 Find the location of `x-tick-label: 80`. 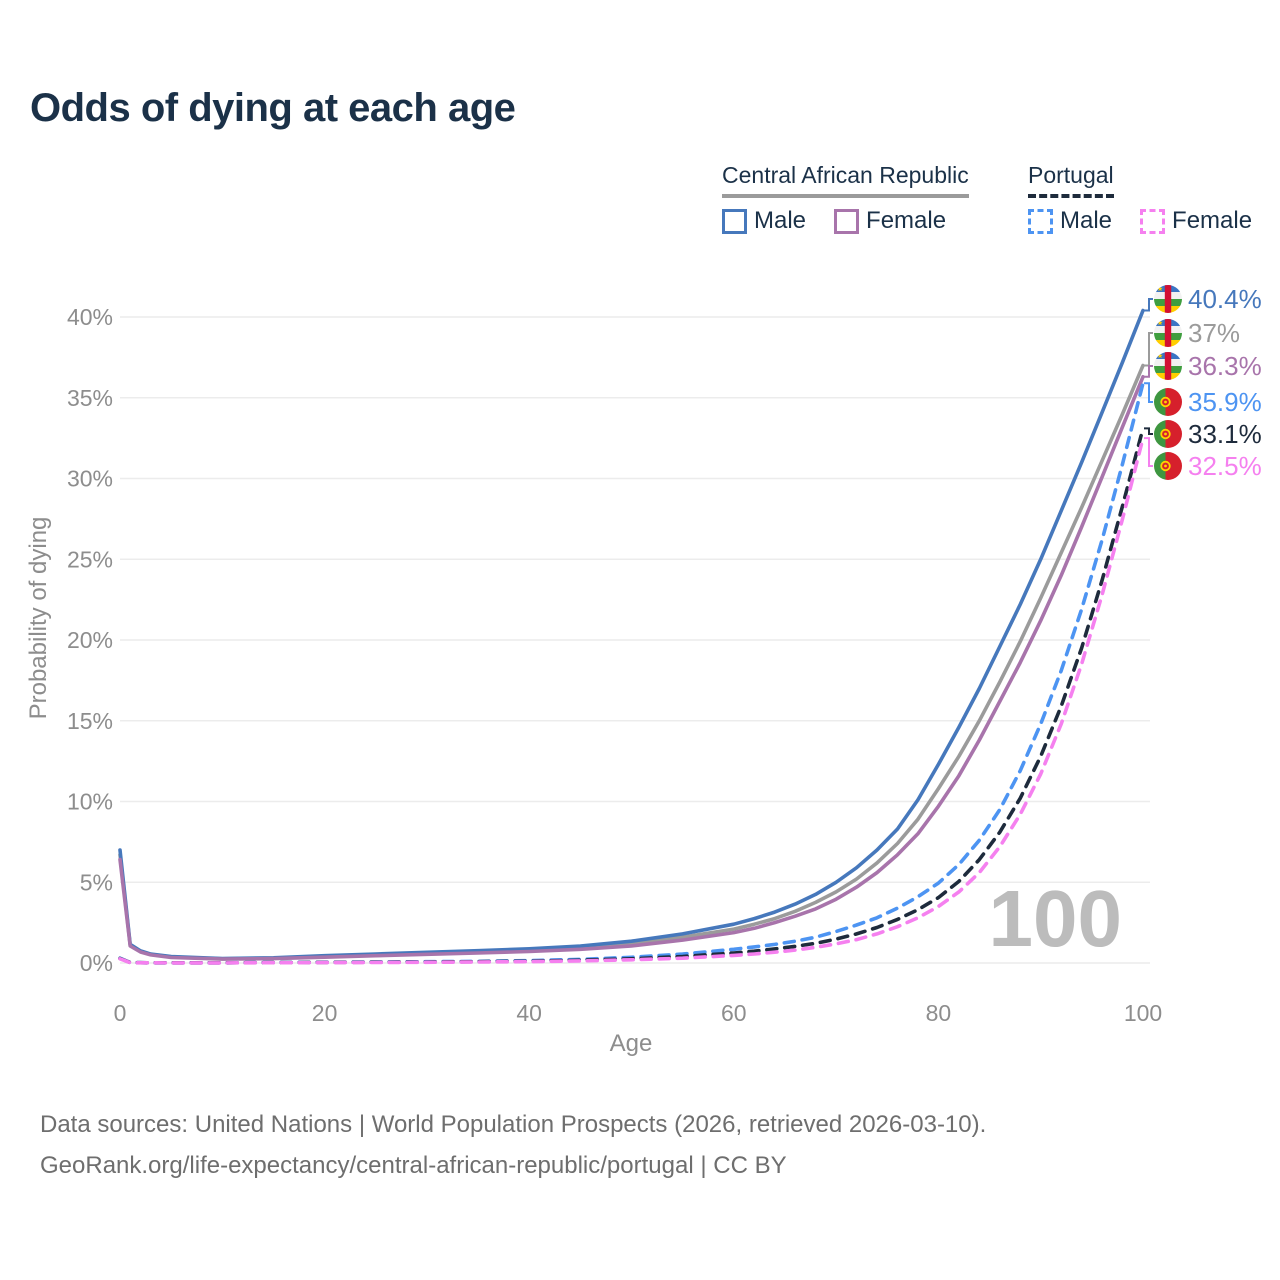

x-tick-label: 80 is located at coordinates (939, 1013).